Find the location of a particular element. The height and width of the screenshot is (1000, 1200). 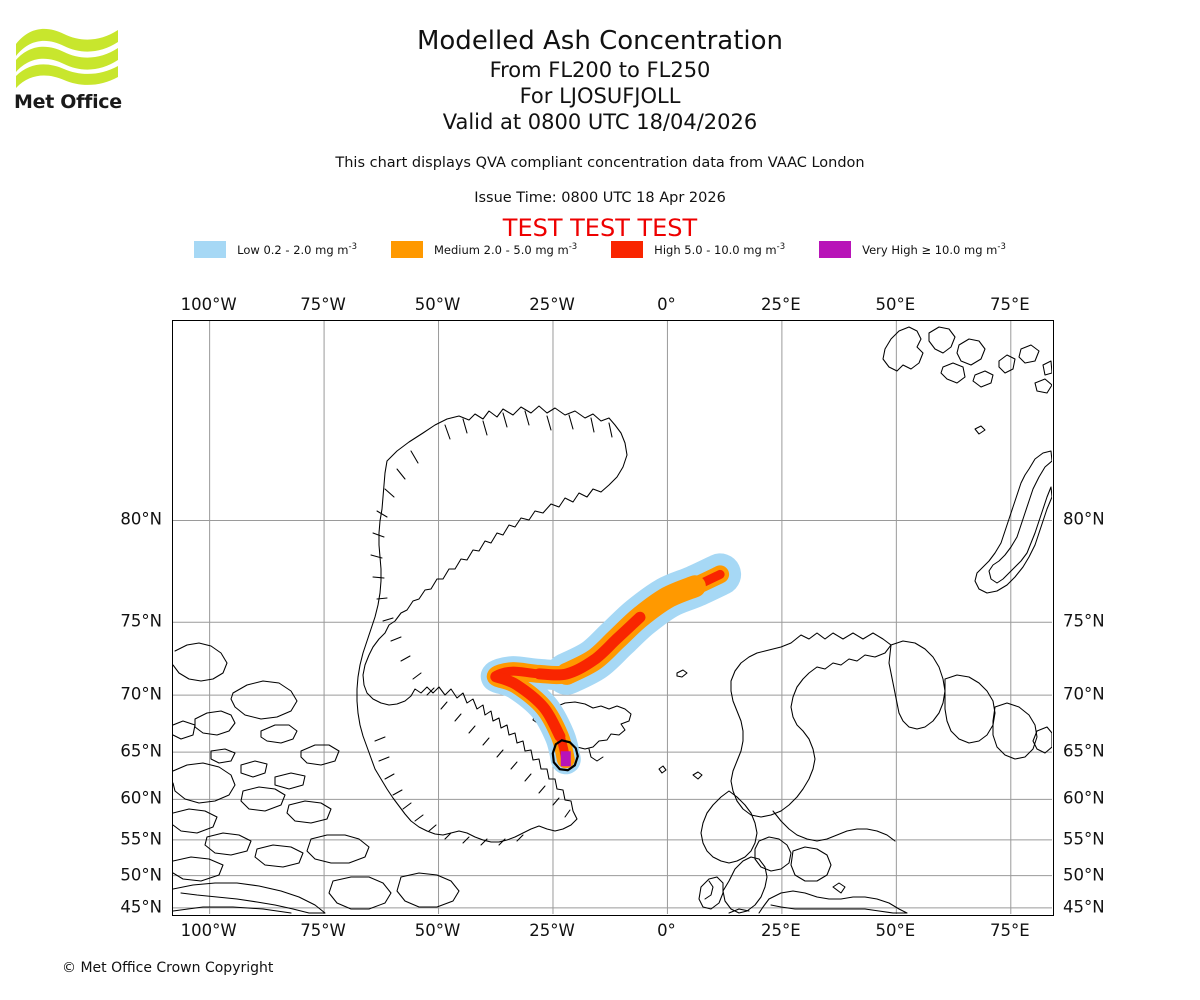

volcano-source-marker is located at coordinates (565, 755).